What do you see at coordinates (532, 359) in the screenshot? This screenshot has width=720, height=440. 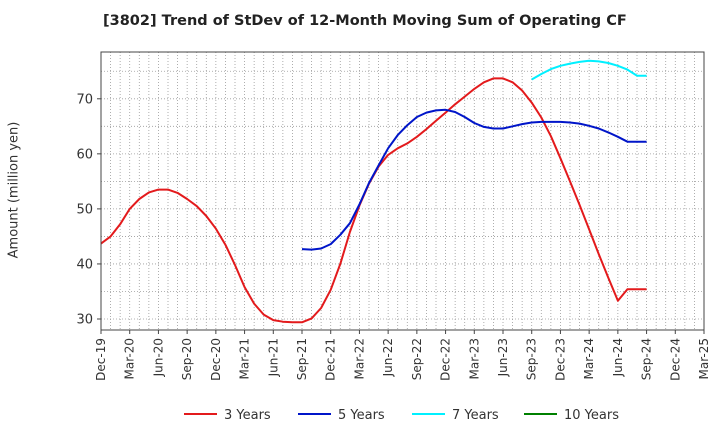 I see `x-tick-label: Sep-23` at bounding box center [532, 359].